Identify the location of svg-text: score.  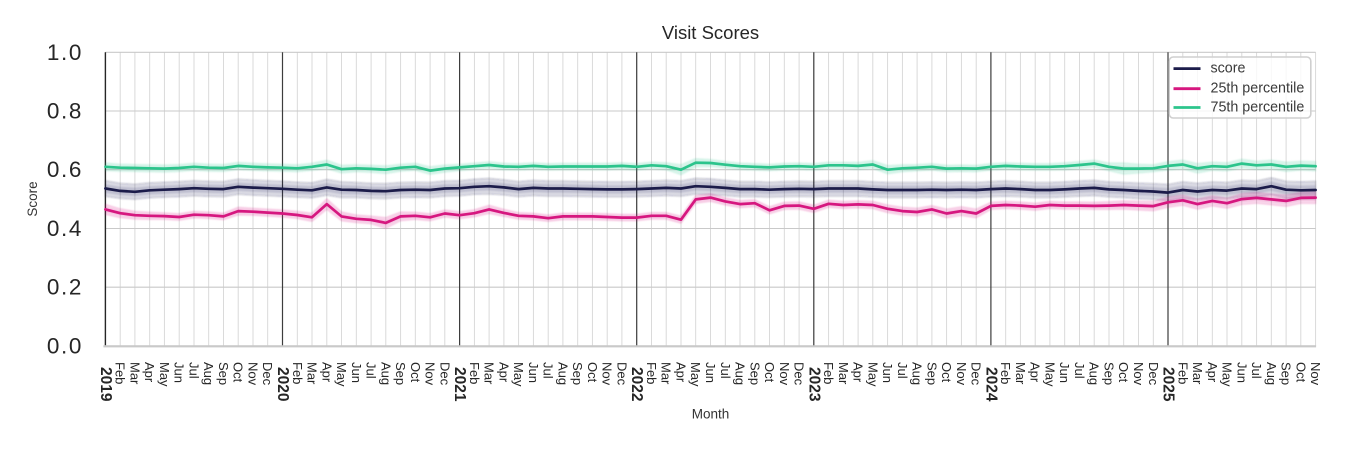
(1228, 69).